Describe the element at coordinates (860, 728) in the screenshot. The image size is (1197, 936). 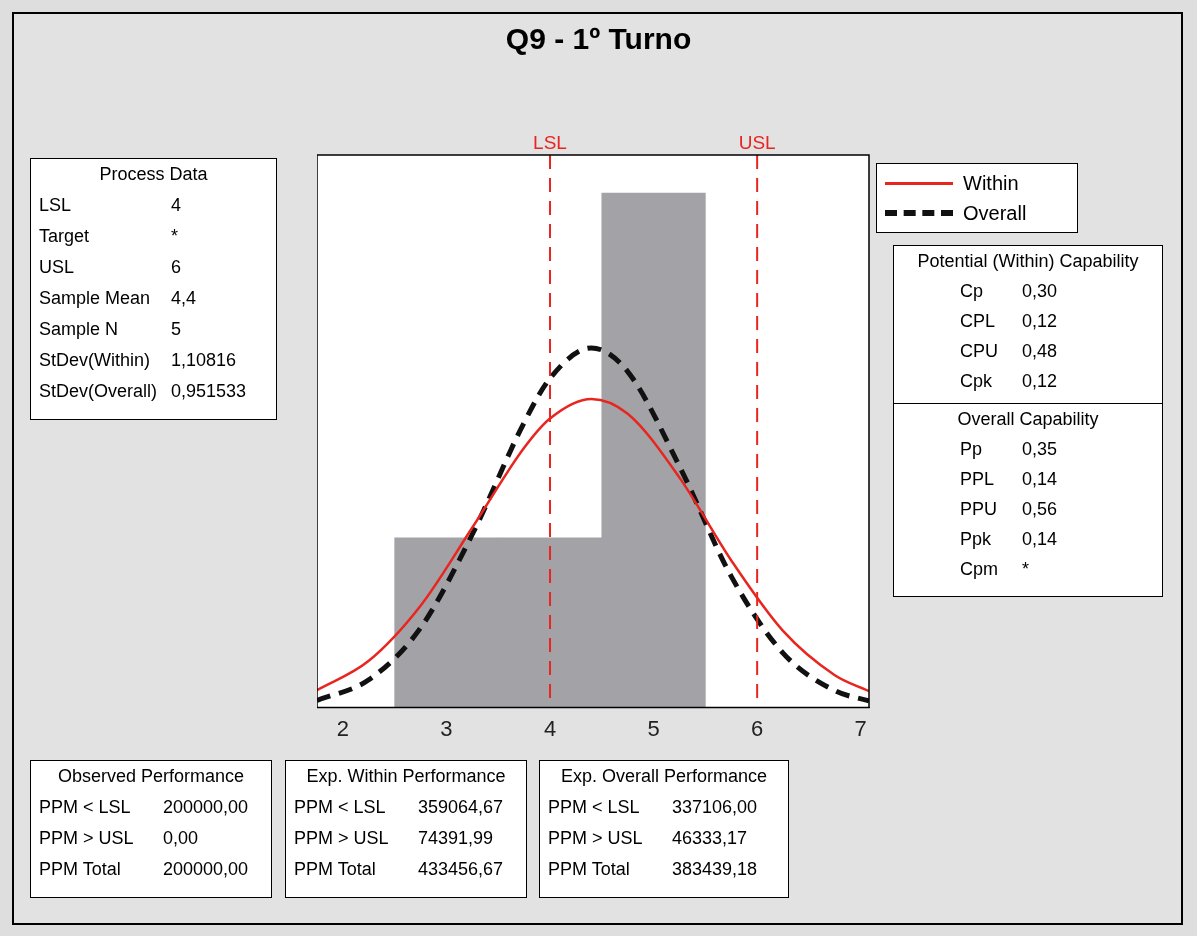
I see `x-tick-label: 7` at that location.